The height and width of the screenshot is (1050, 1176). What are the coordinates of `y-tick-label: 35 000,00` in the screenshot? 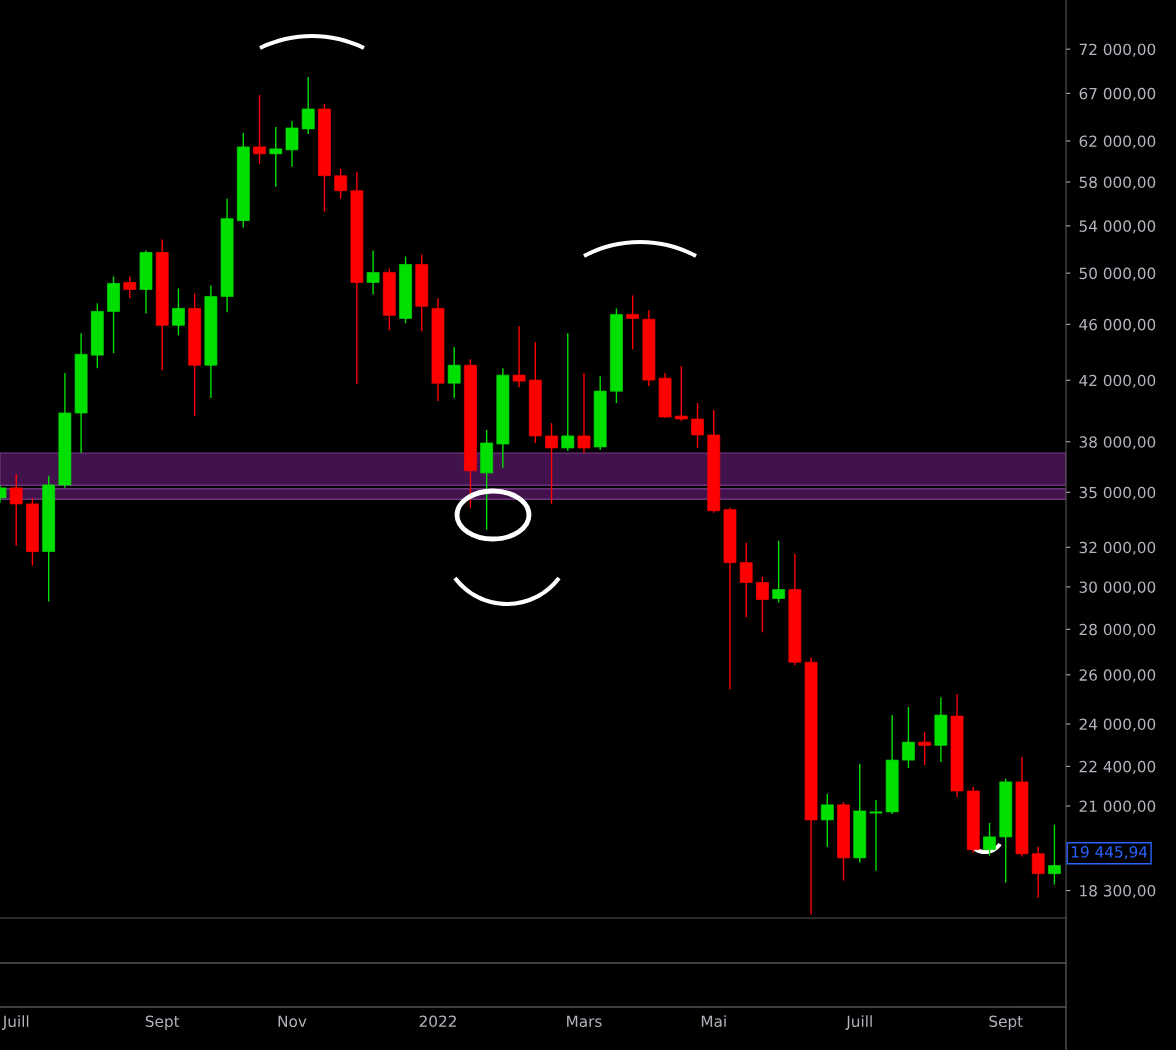 It's located at (1117, 493).